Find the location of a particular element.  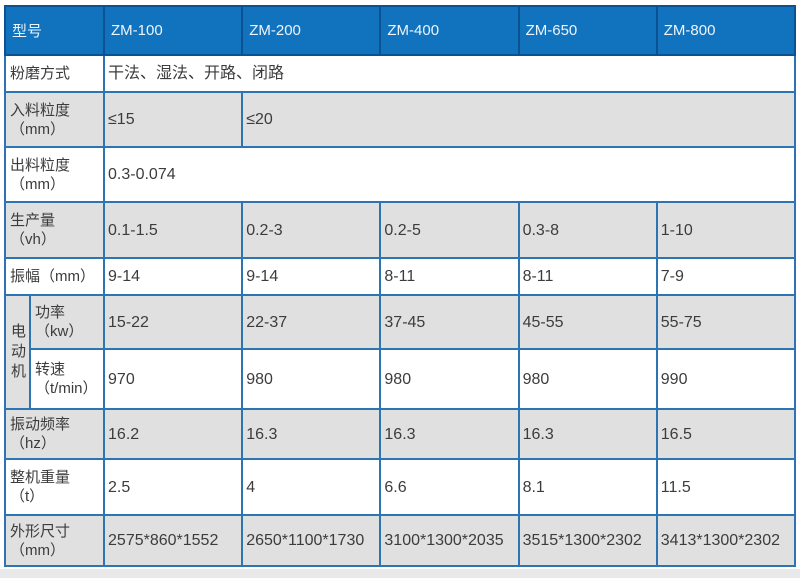

amplitude-label: 振幅（mm） is located at coordinates (54, 276).